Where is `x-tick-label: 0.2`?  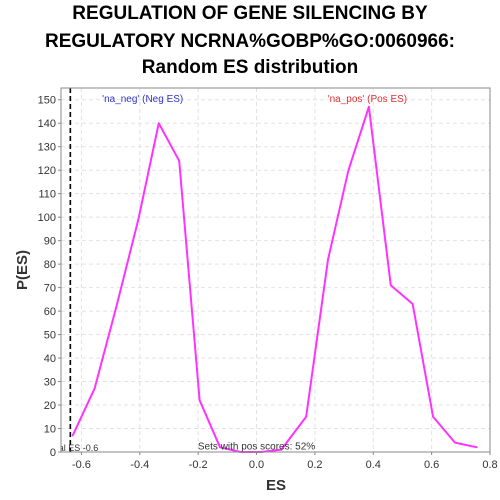 x-tick-label: 0.2 is located at coordinates (314, 465).